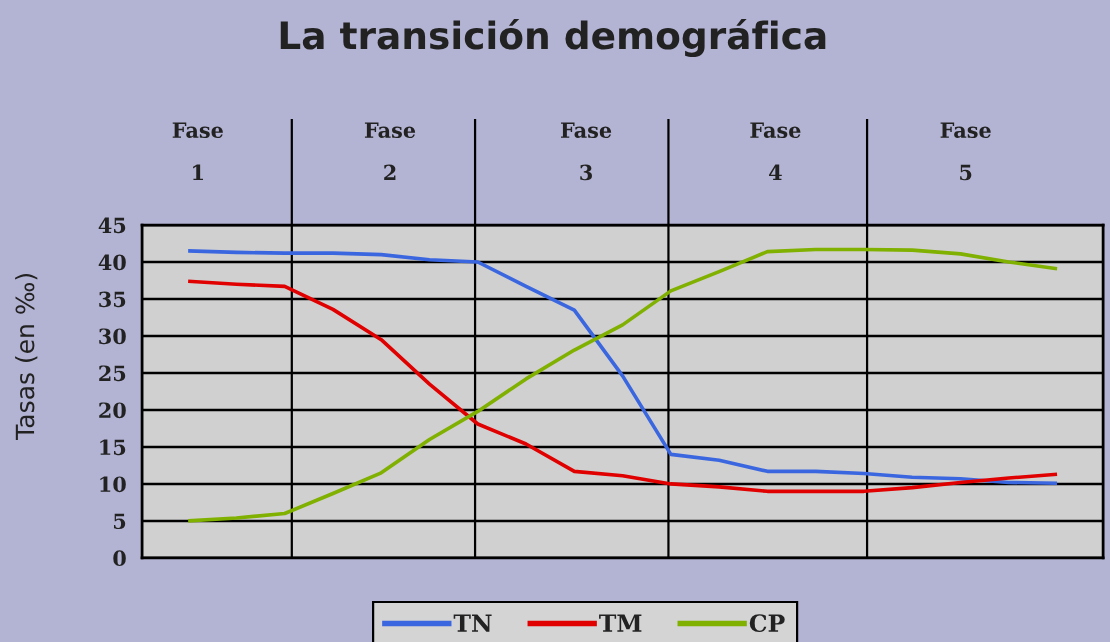 The height and width of the screenshot is (642, 1110). Describe the element at coordinates (197, 151) in the screenshot. I see `text: Fase 1` at that location.